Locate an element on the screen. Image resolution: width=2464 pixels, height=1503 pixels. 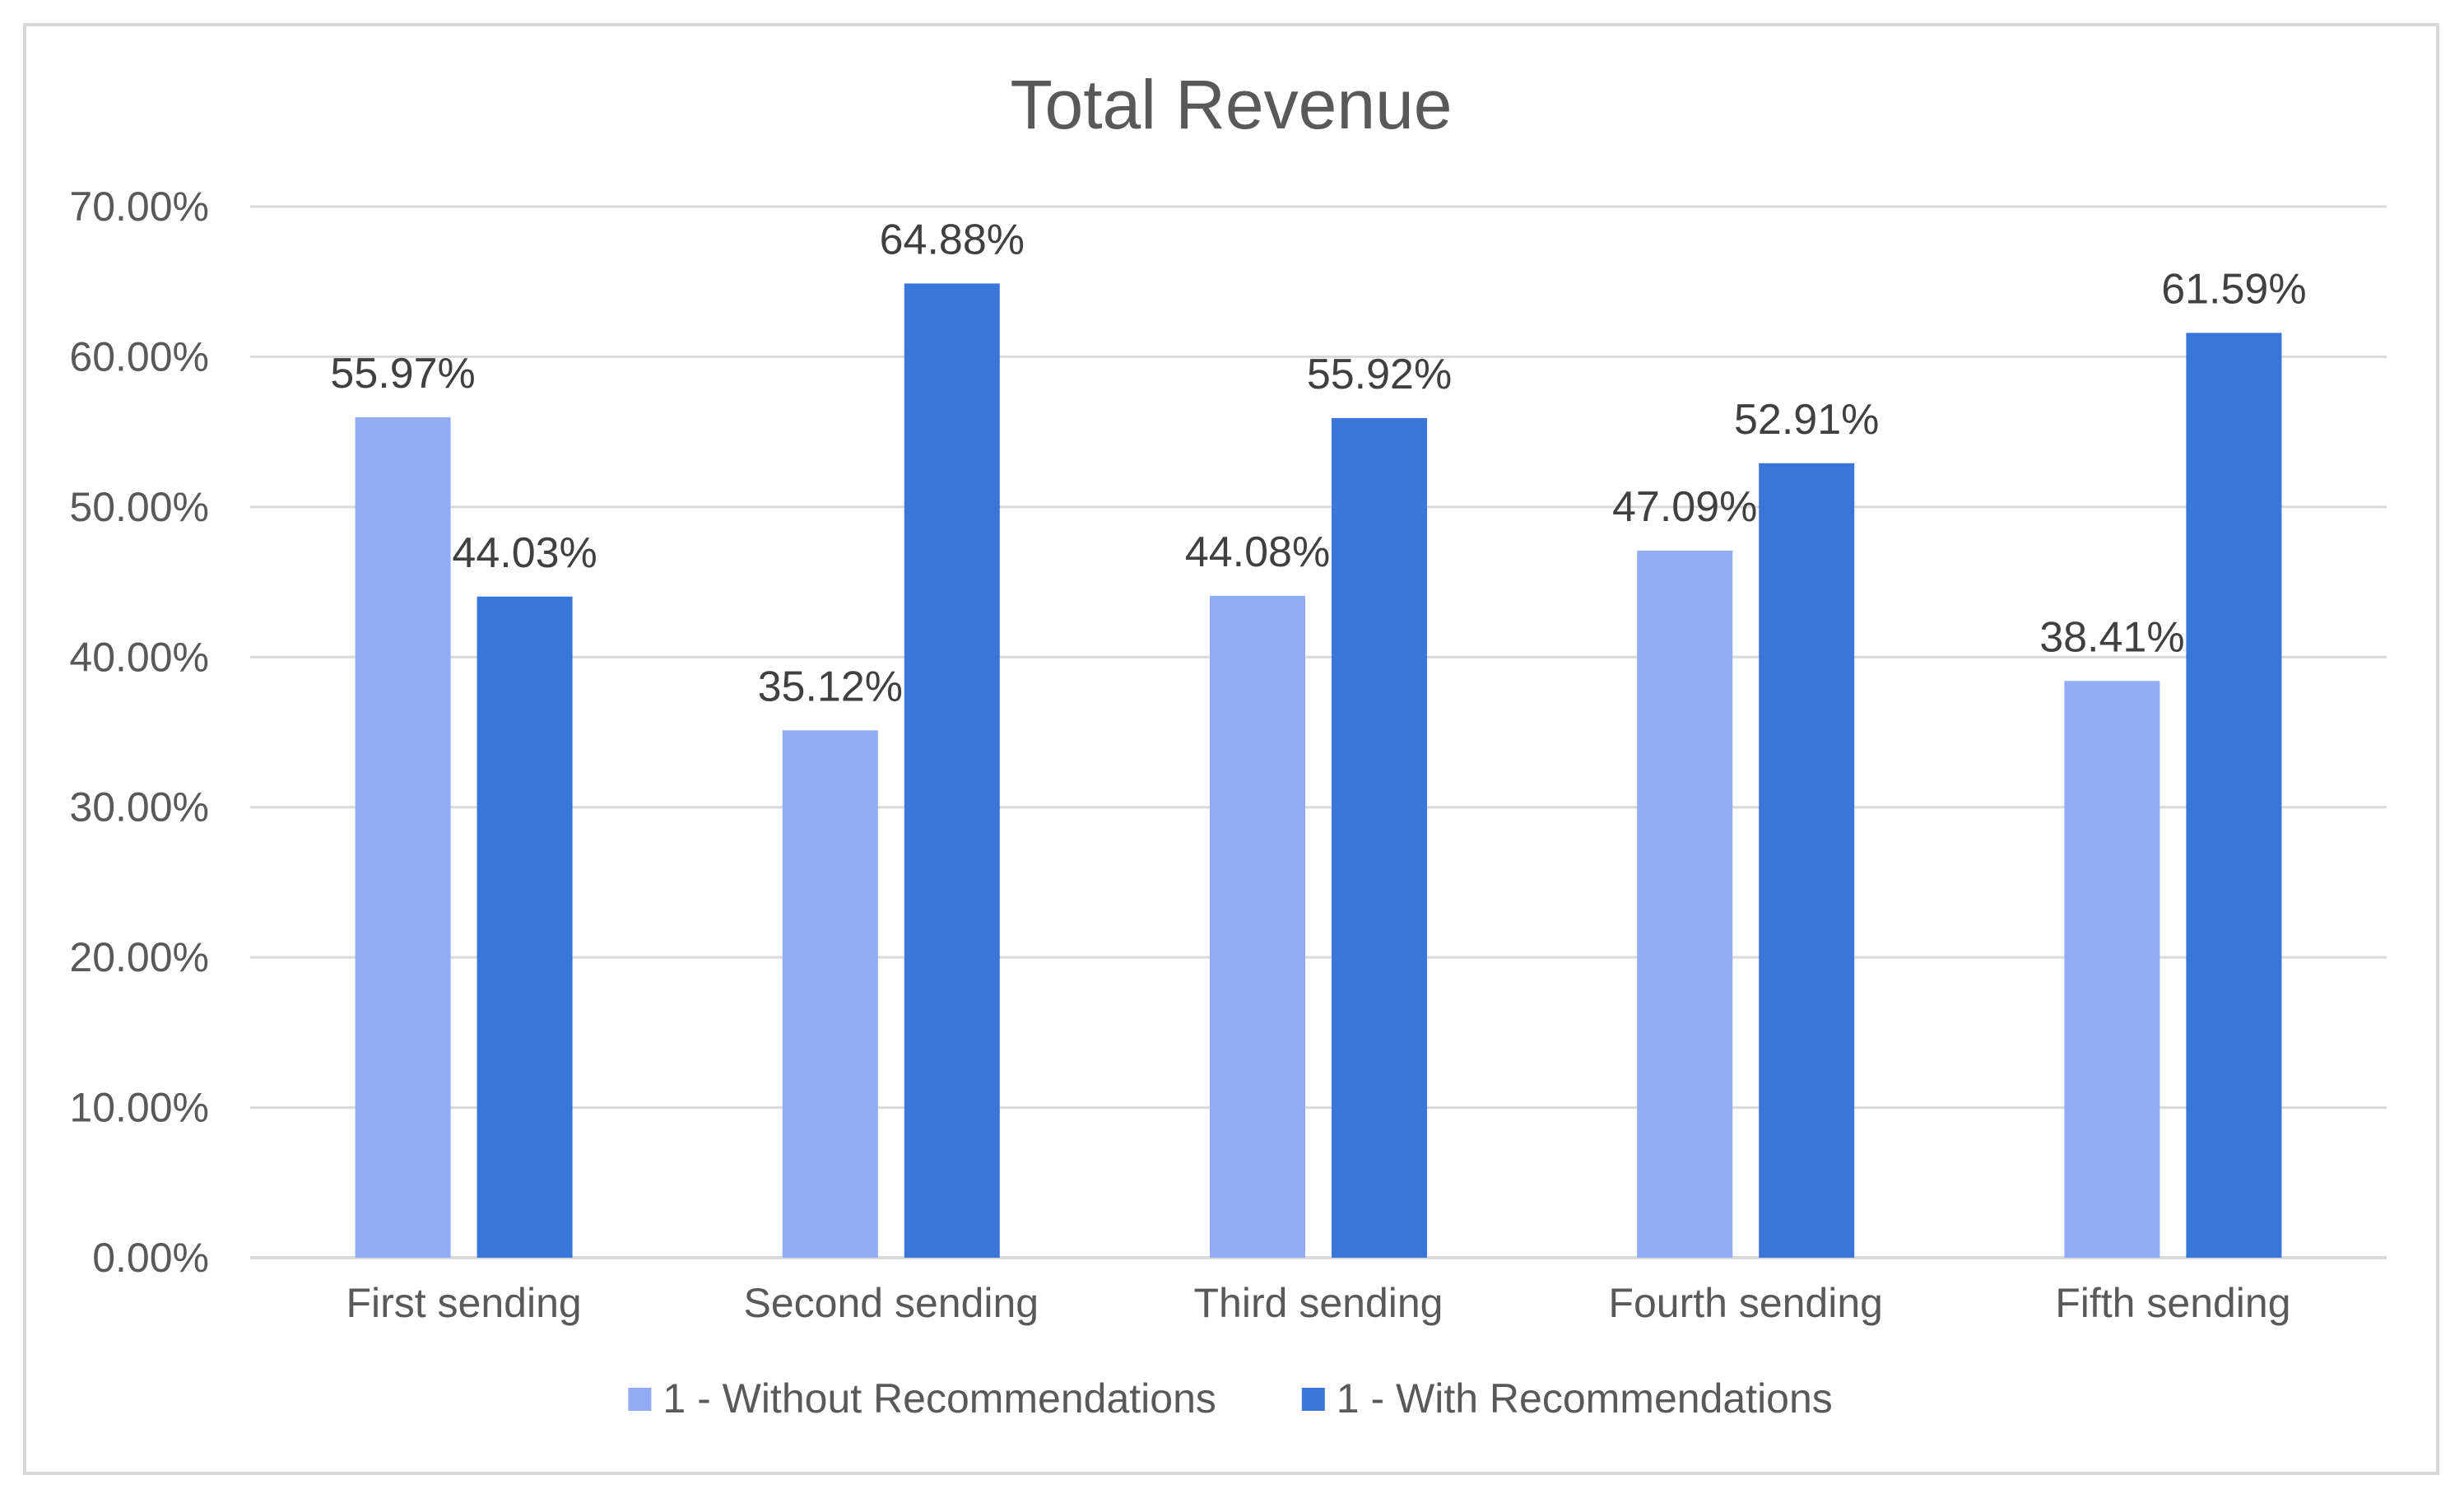
legend-item-without-recommendations: 1 - Without Recommendations is located at coordinates (922, 1398).